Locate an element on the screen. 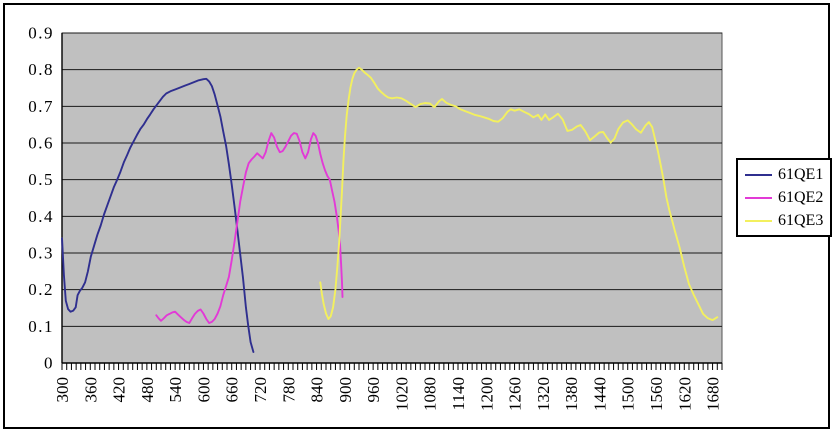 This screenshot has width=837, height=436. legend-line-sample-61QE2 is located at coordinates (758, 197).